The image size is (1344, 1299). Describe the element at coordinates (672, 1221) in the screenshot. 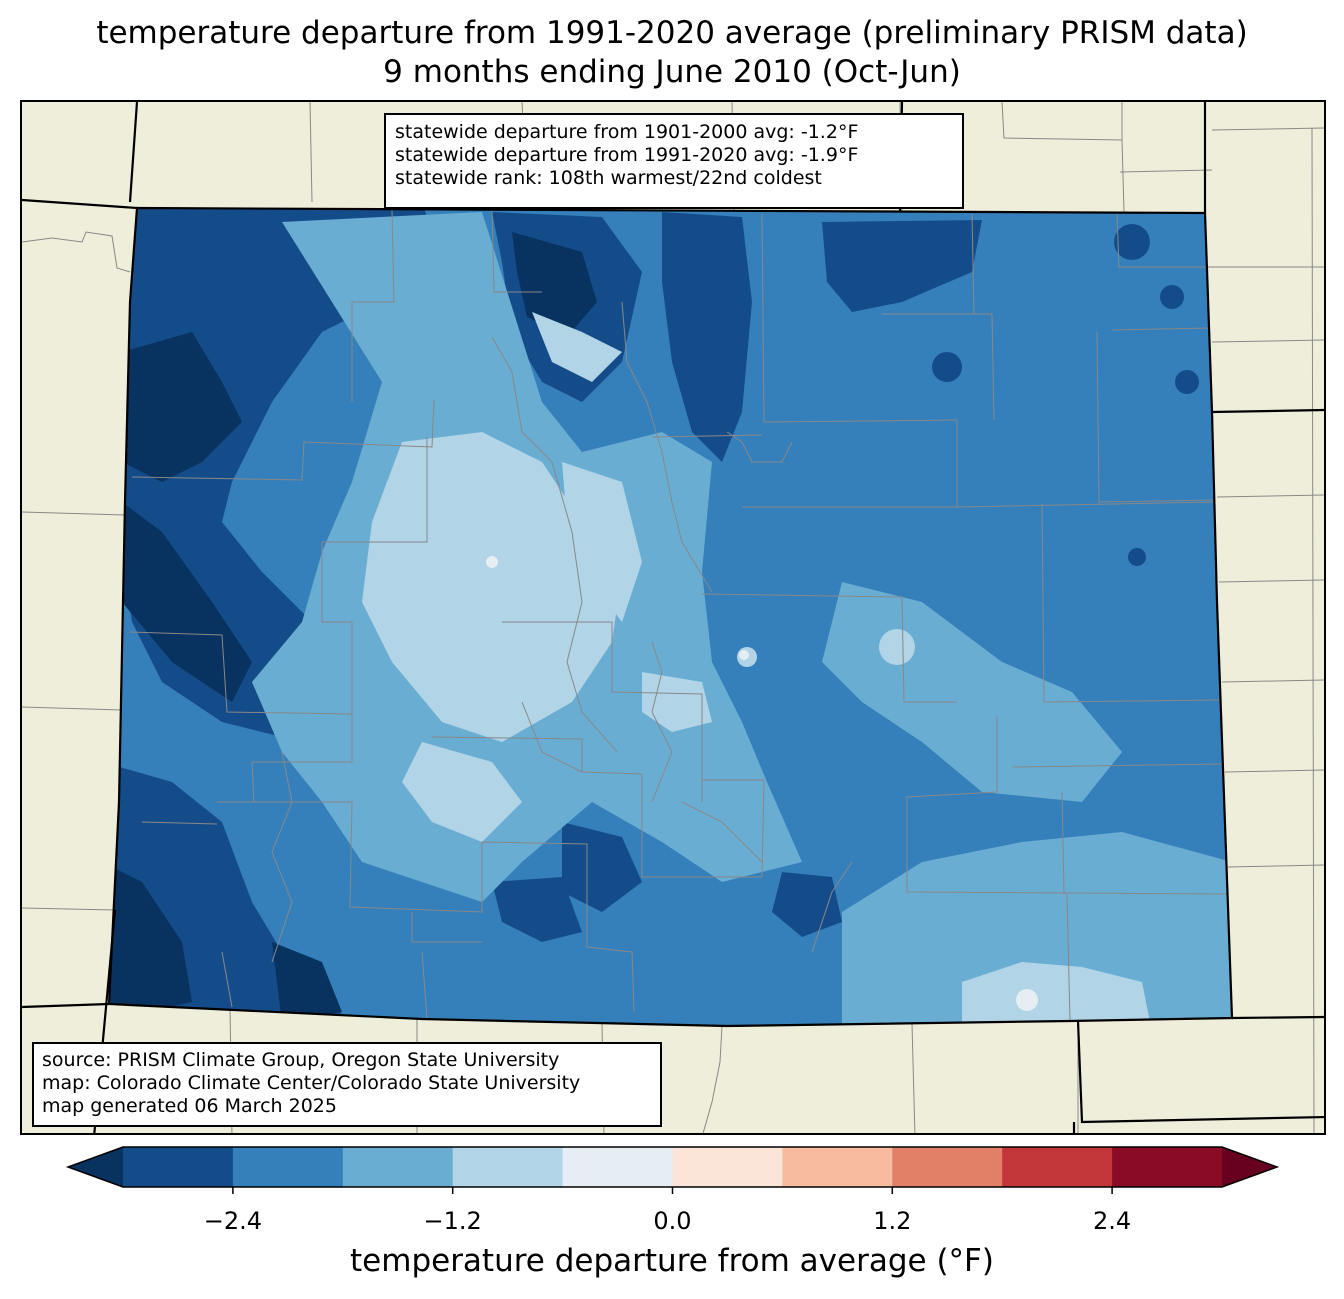

I see `colorbar-tick-label-2: 0.0` at that location.